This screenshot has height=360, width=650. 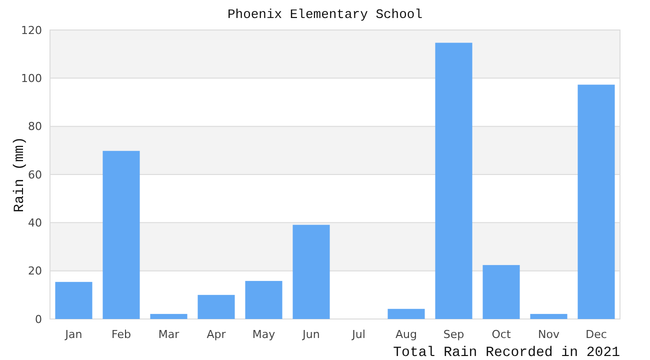 I want to click on x-axis-title: Total Rain Recorded in 2021, so click(x=506, y=352).